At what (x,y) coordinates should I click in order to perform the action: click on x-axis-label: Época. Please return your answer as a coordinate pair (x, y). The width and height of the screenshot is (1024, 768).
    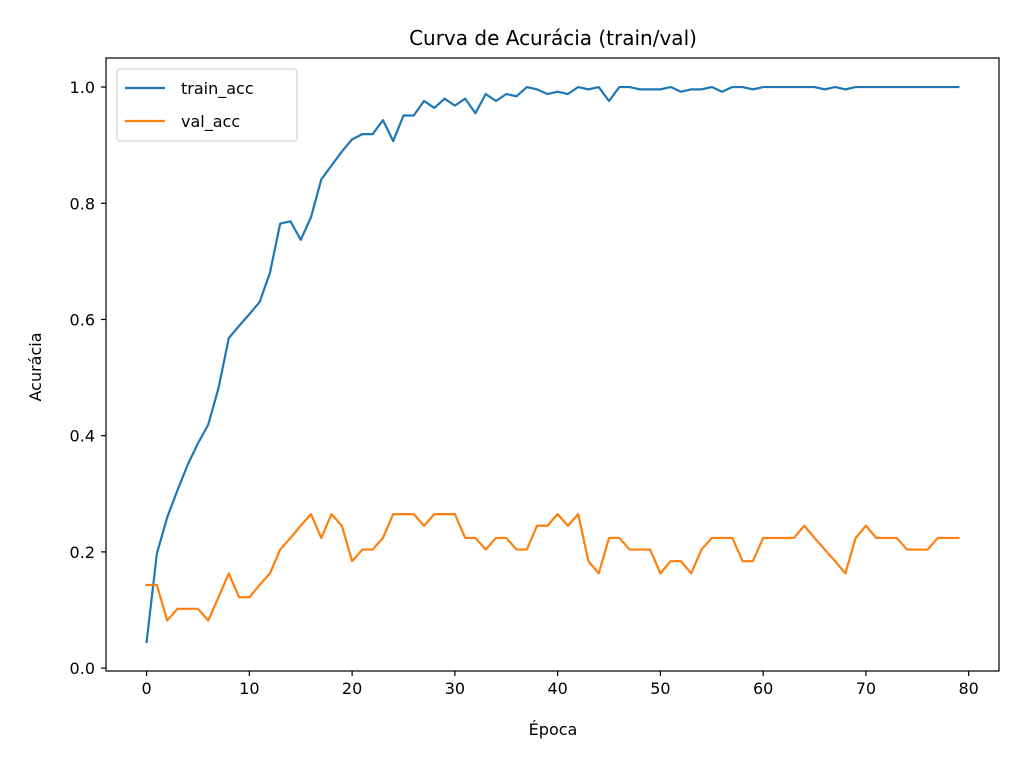
    Looking at the image, I should click on (553, 729).